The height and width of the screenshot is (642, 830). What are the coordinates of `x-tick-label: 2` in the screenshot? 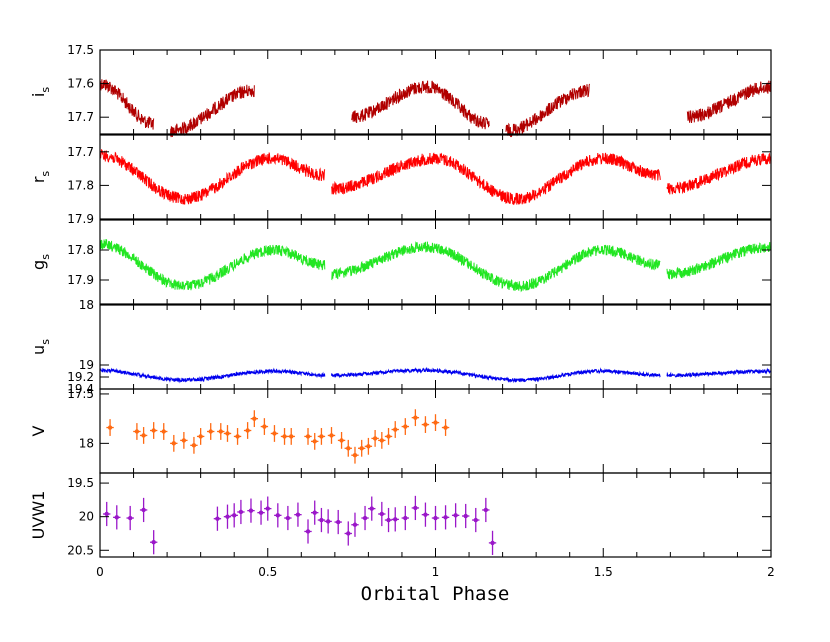 It's located at (771, 572).